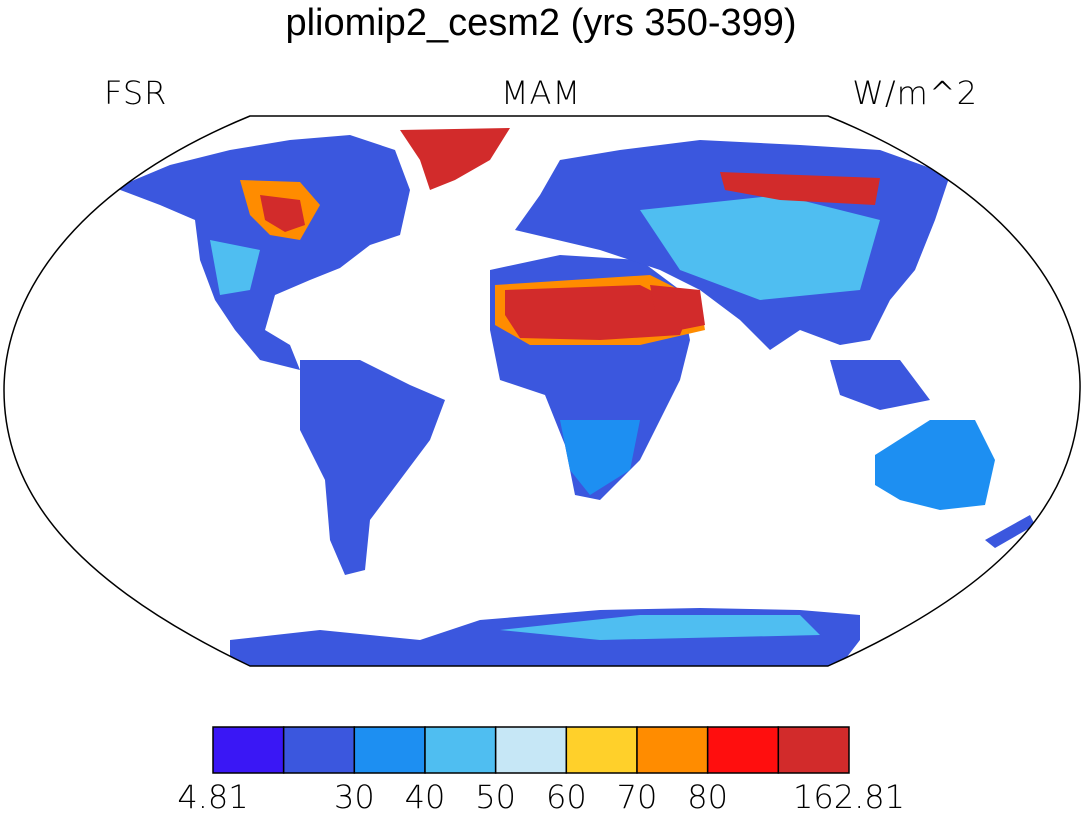  What do you see at coordinates (496, 797) in the screenshot?
I see `colorbar-tick-label: 50` at bounding box center [496, 797].